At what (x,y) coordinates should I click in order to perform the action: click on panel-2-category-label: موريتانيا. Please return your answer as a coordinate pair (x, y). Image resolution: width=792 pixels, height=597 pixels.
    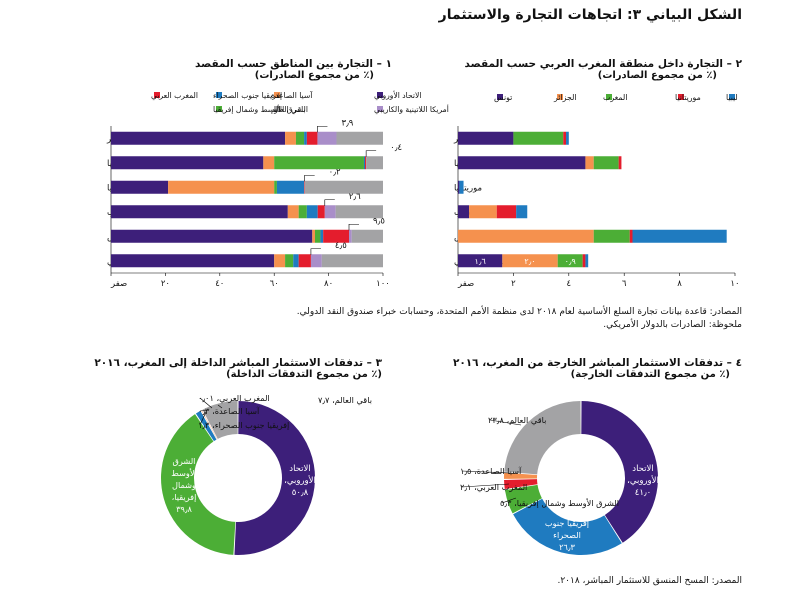
    Looking at the image, I should click on (468, 188).